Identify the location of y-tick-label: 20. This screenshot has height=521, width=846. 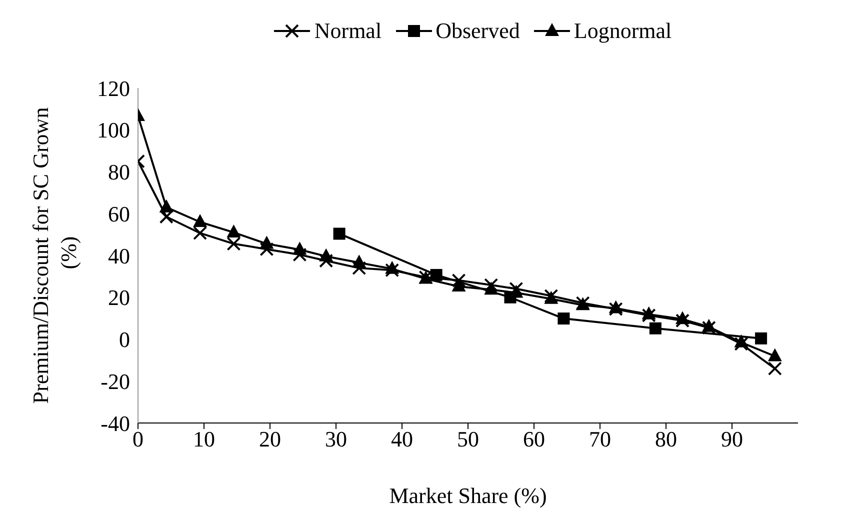
(119, 297).